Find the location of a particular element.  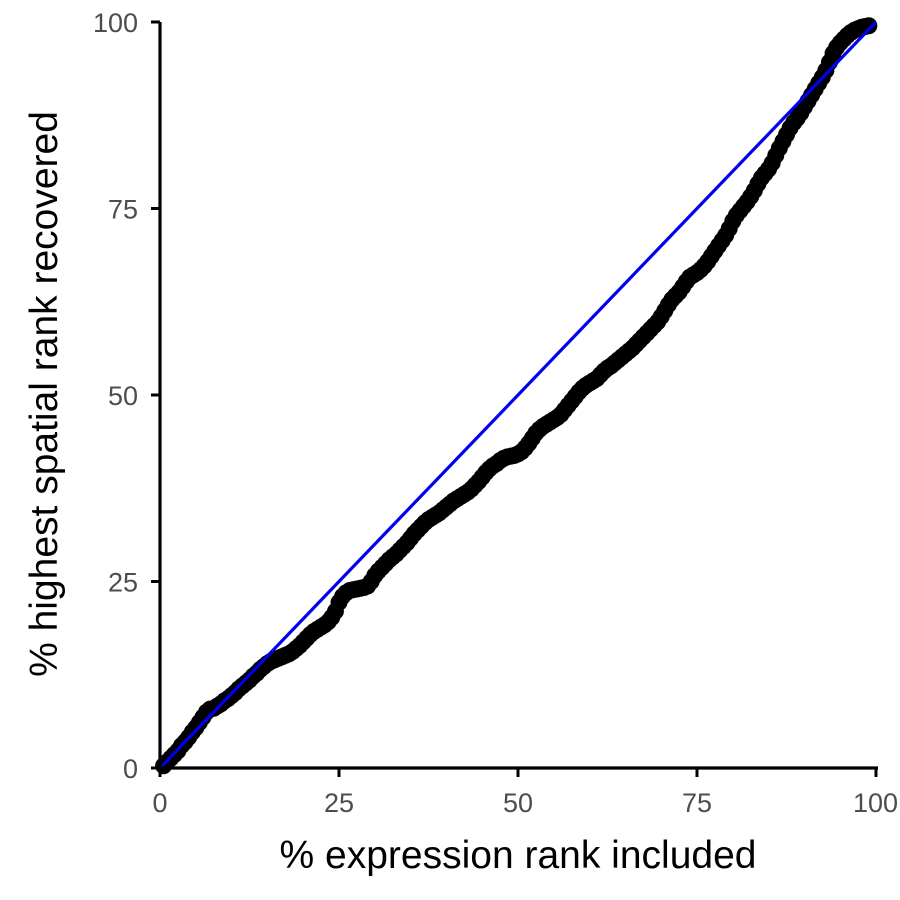

x-axis-title: % expression rank included is located at coordinates (518, 855).